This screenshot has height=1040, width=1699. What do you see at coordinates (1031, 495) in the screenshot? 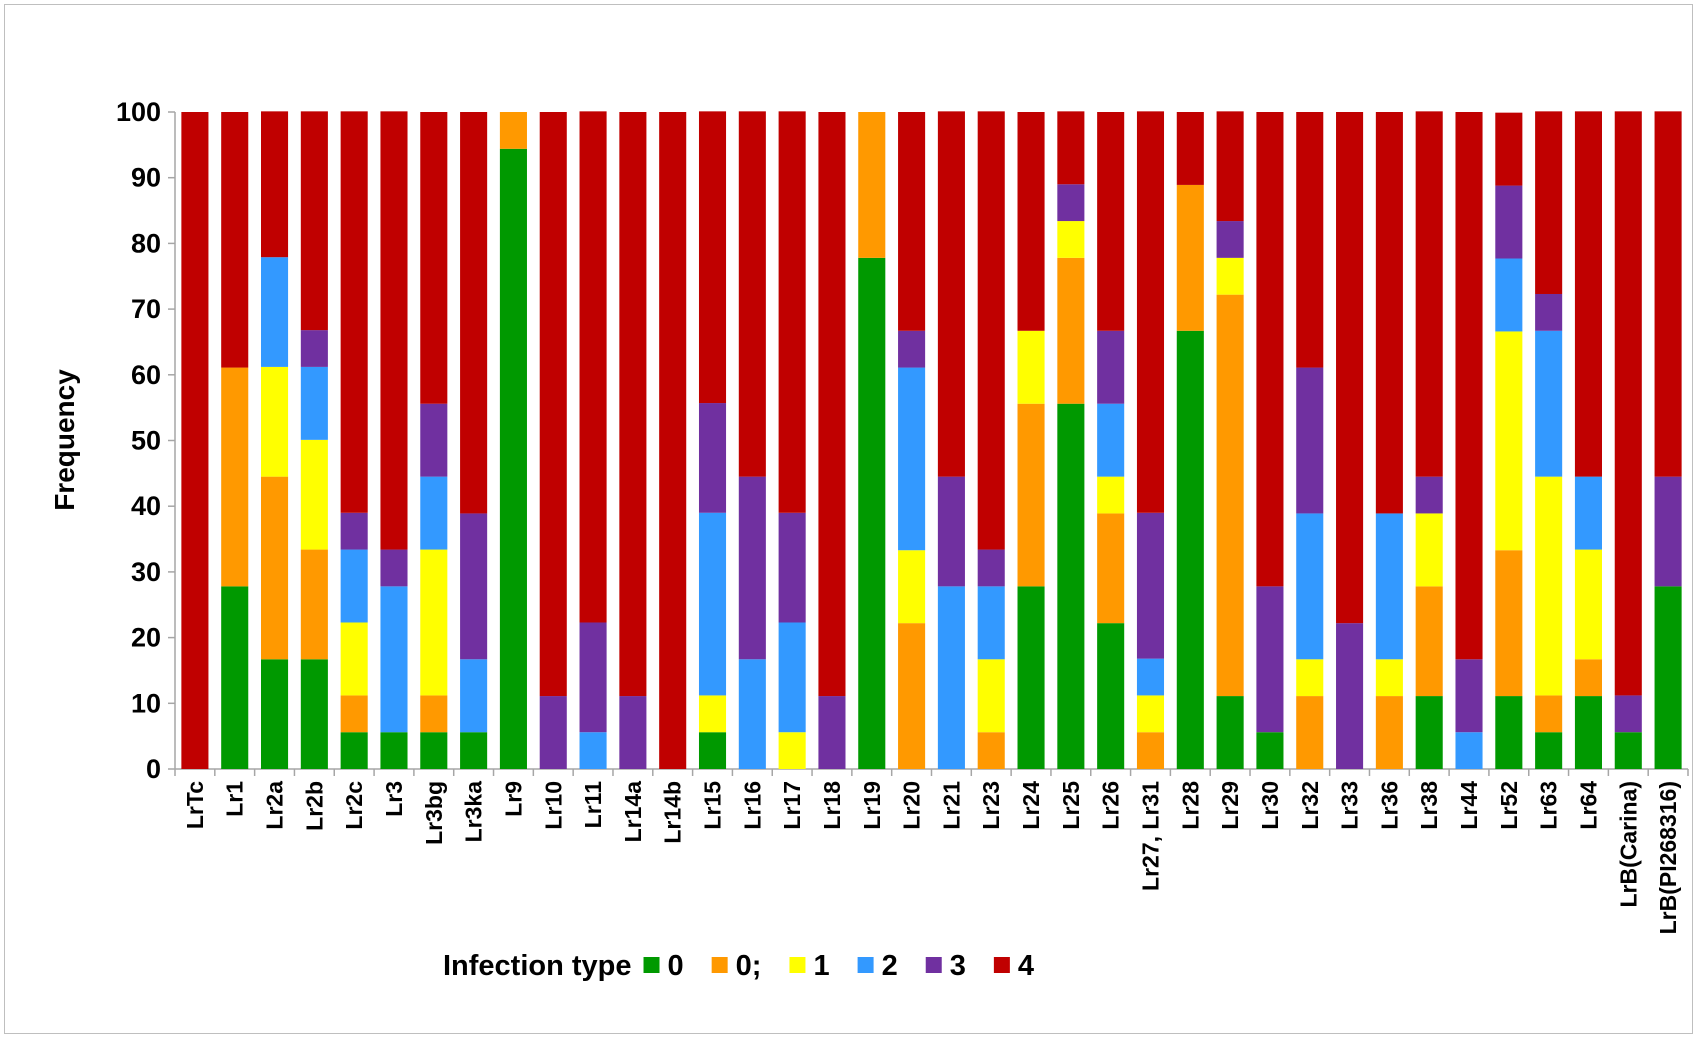
I see `bar-segment-Lr24-it0x` at bounding box center [1031, 495].